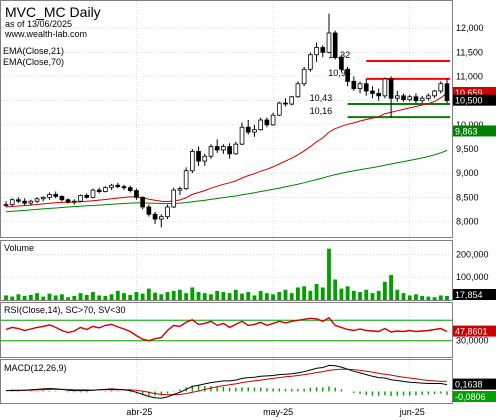  What do you see at coordinates (19, 248) in the screenshot?
I see `volume-title: Volume` at bounding box center [19, 248].